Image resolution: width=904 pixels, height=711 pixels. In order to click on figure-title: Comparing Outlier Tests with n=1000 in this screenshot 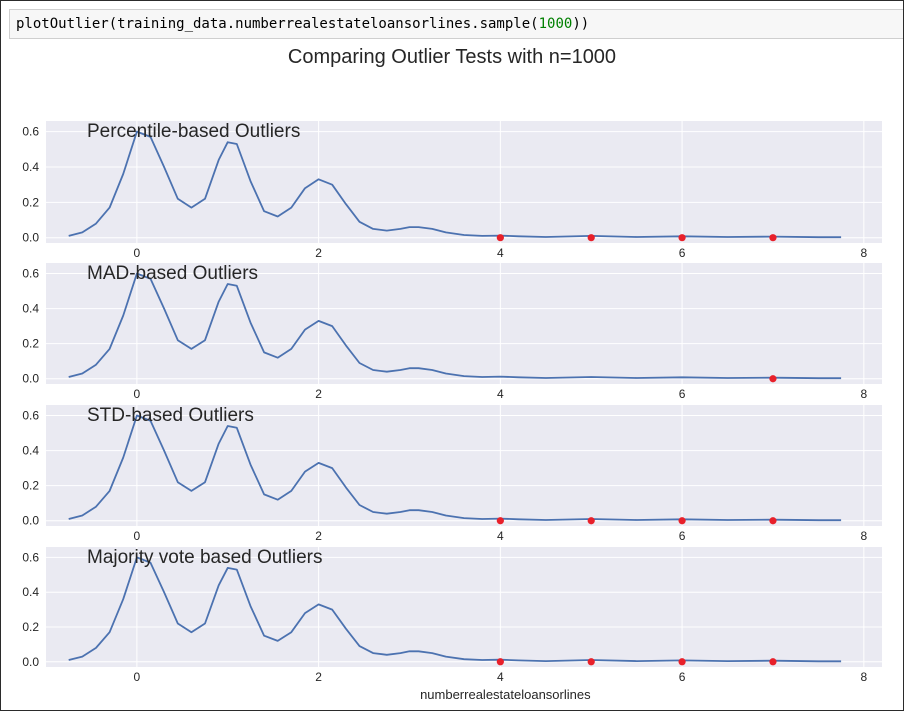, I will do `click(452, 57)`.